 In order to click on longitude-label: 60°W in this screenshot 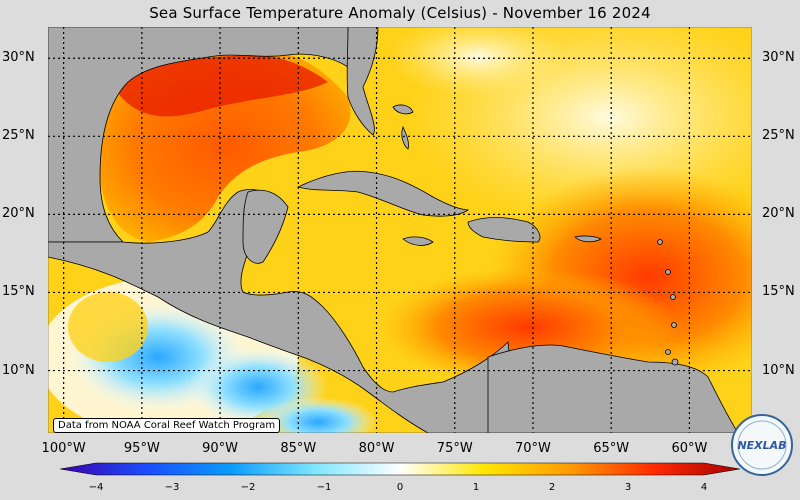, I will do `click(689, 448)`.